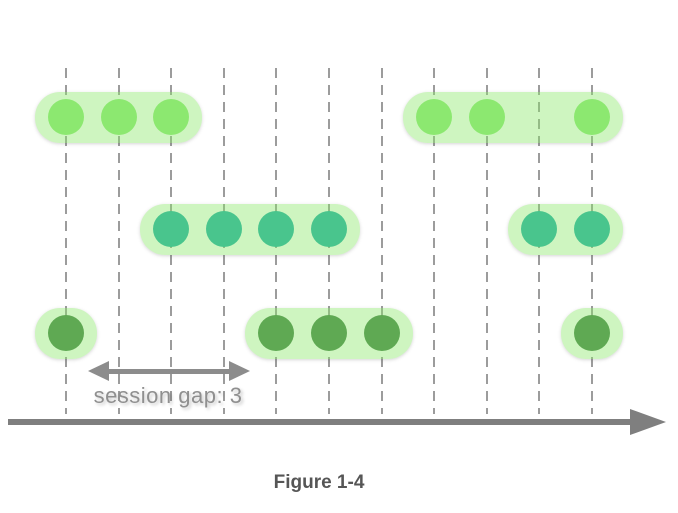  I want to click on time-axis-arrowhead-icon, so click(648, 422).